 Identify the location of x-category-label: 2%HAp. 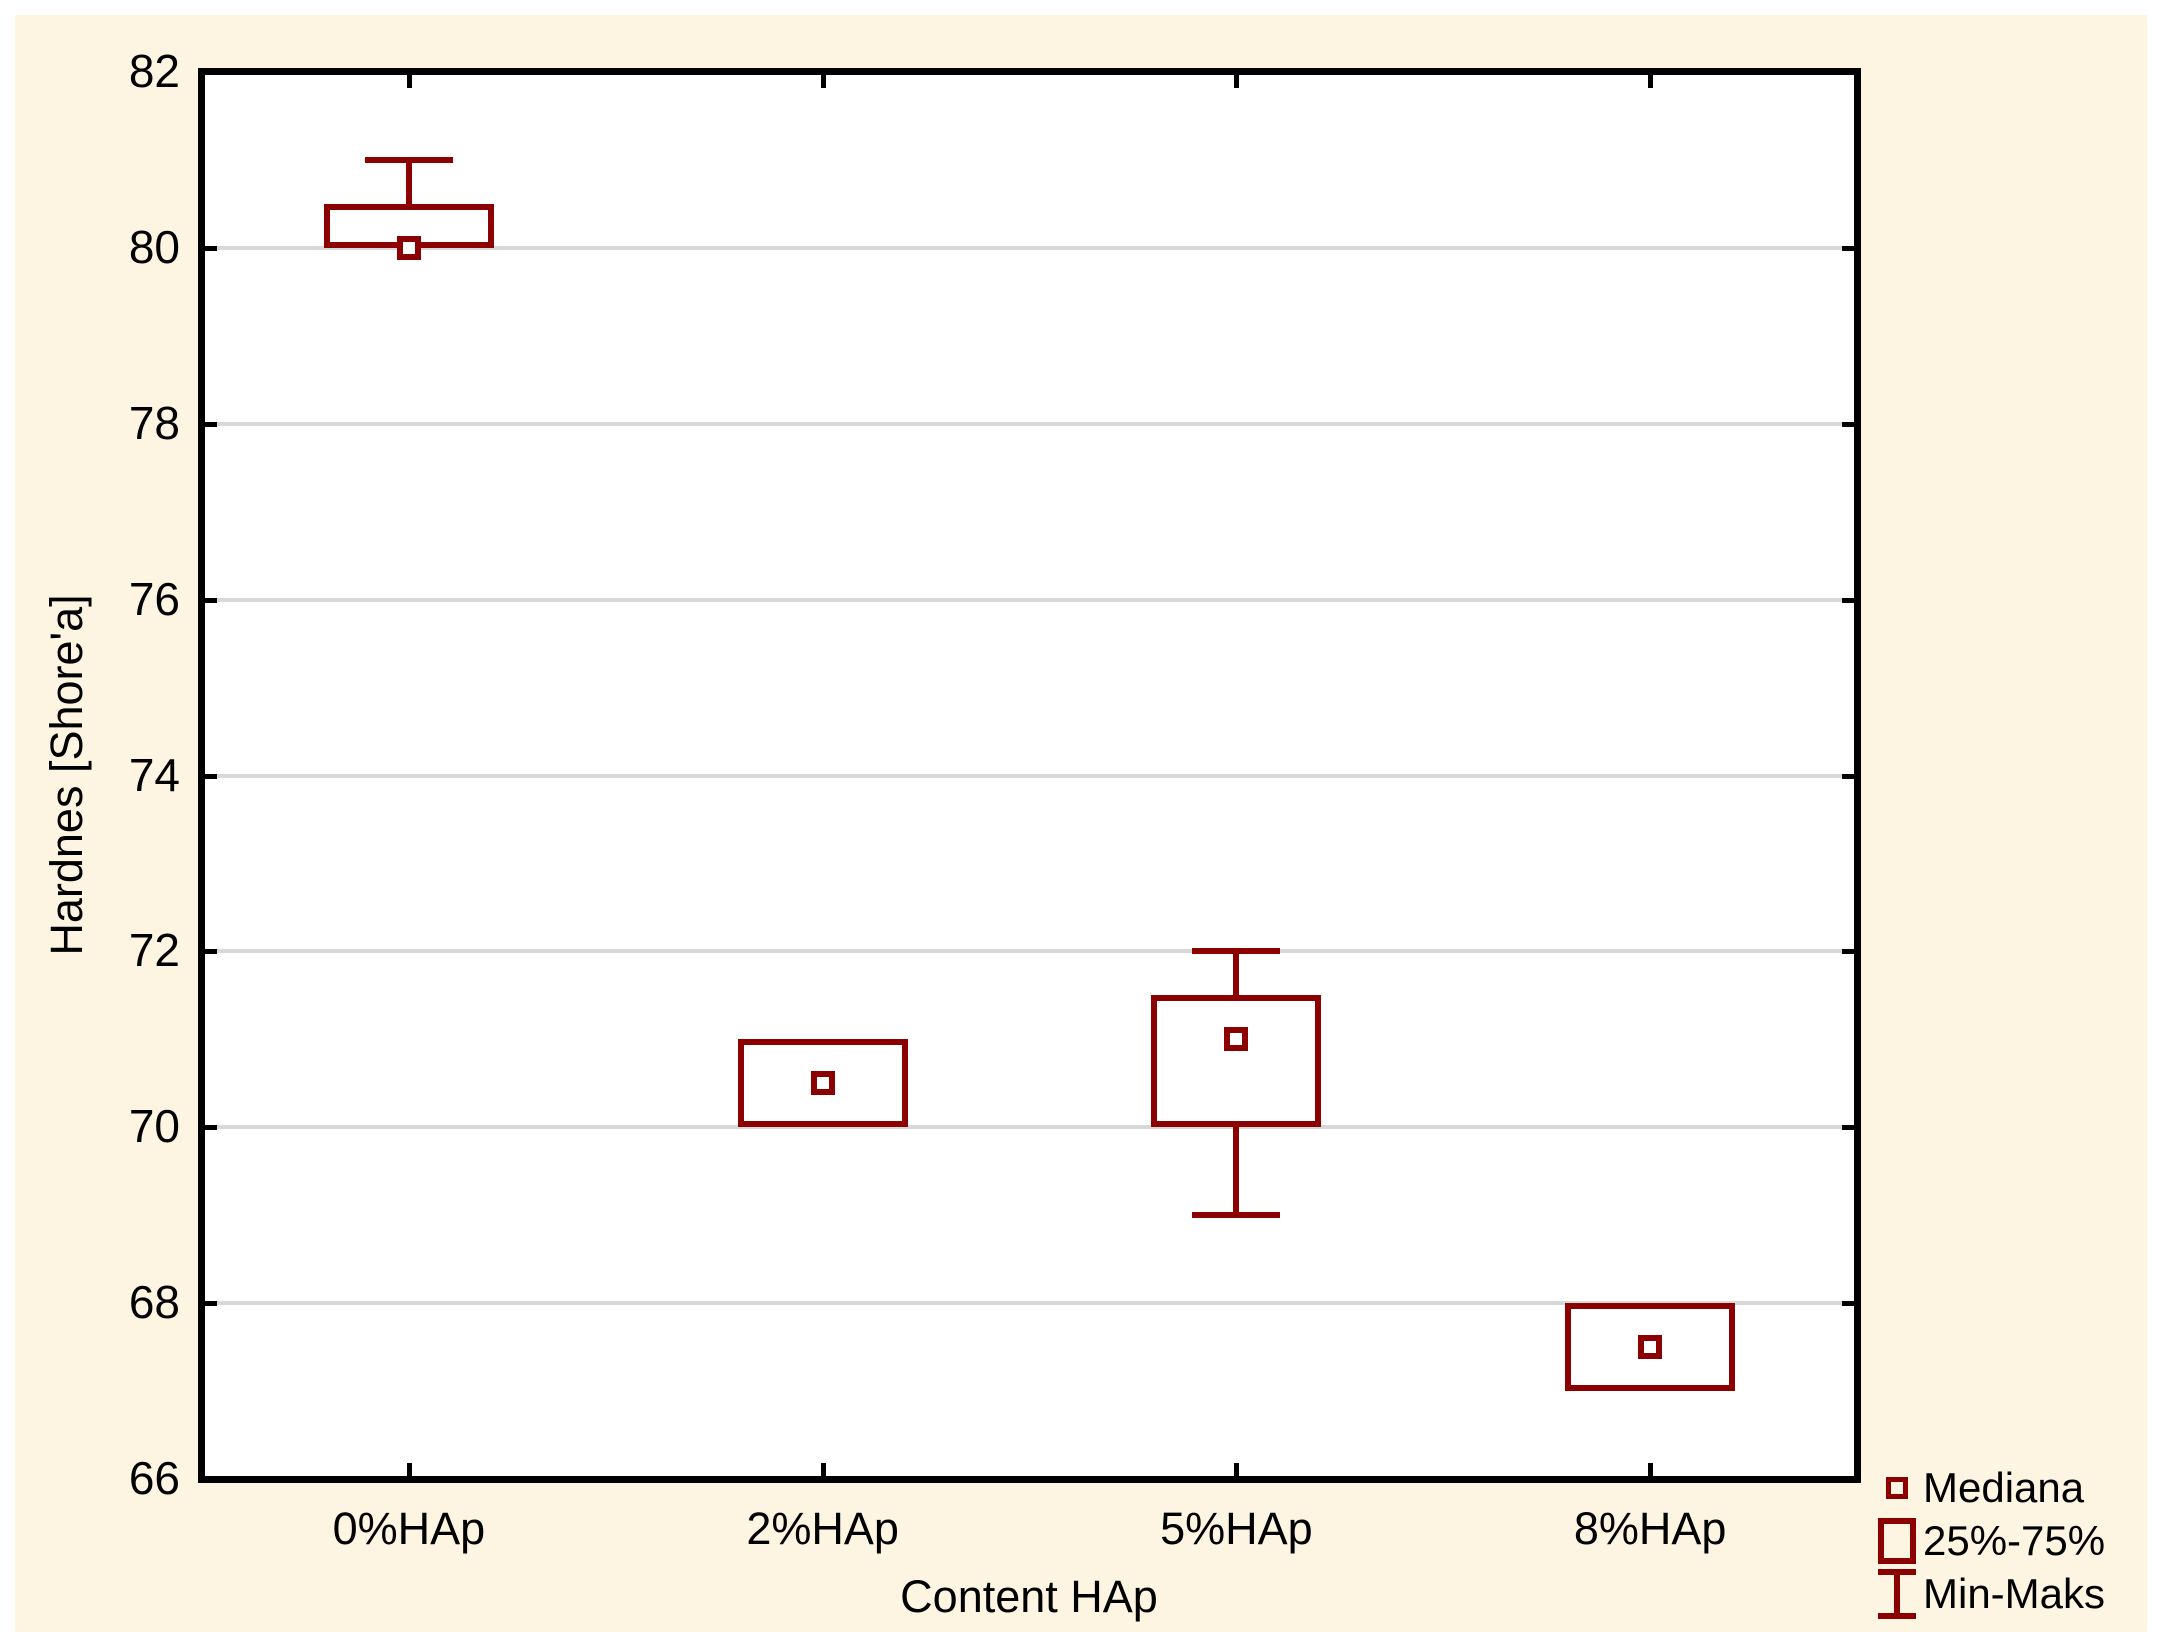
(822, 1528).